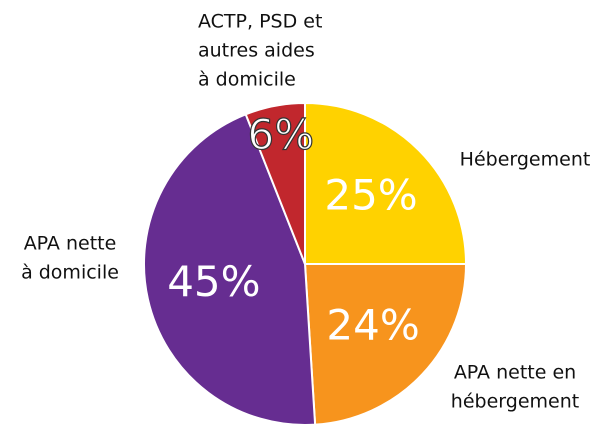 The image size is (600, 425). I want to click on value-label: 24%, so click(372, 324).